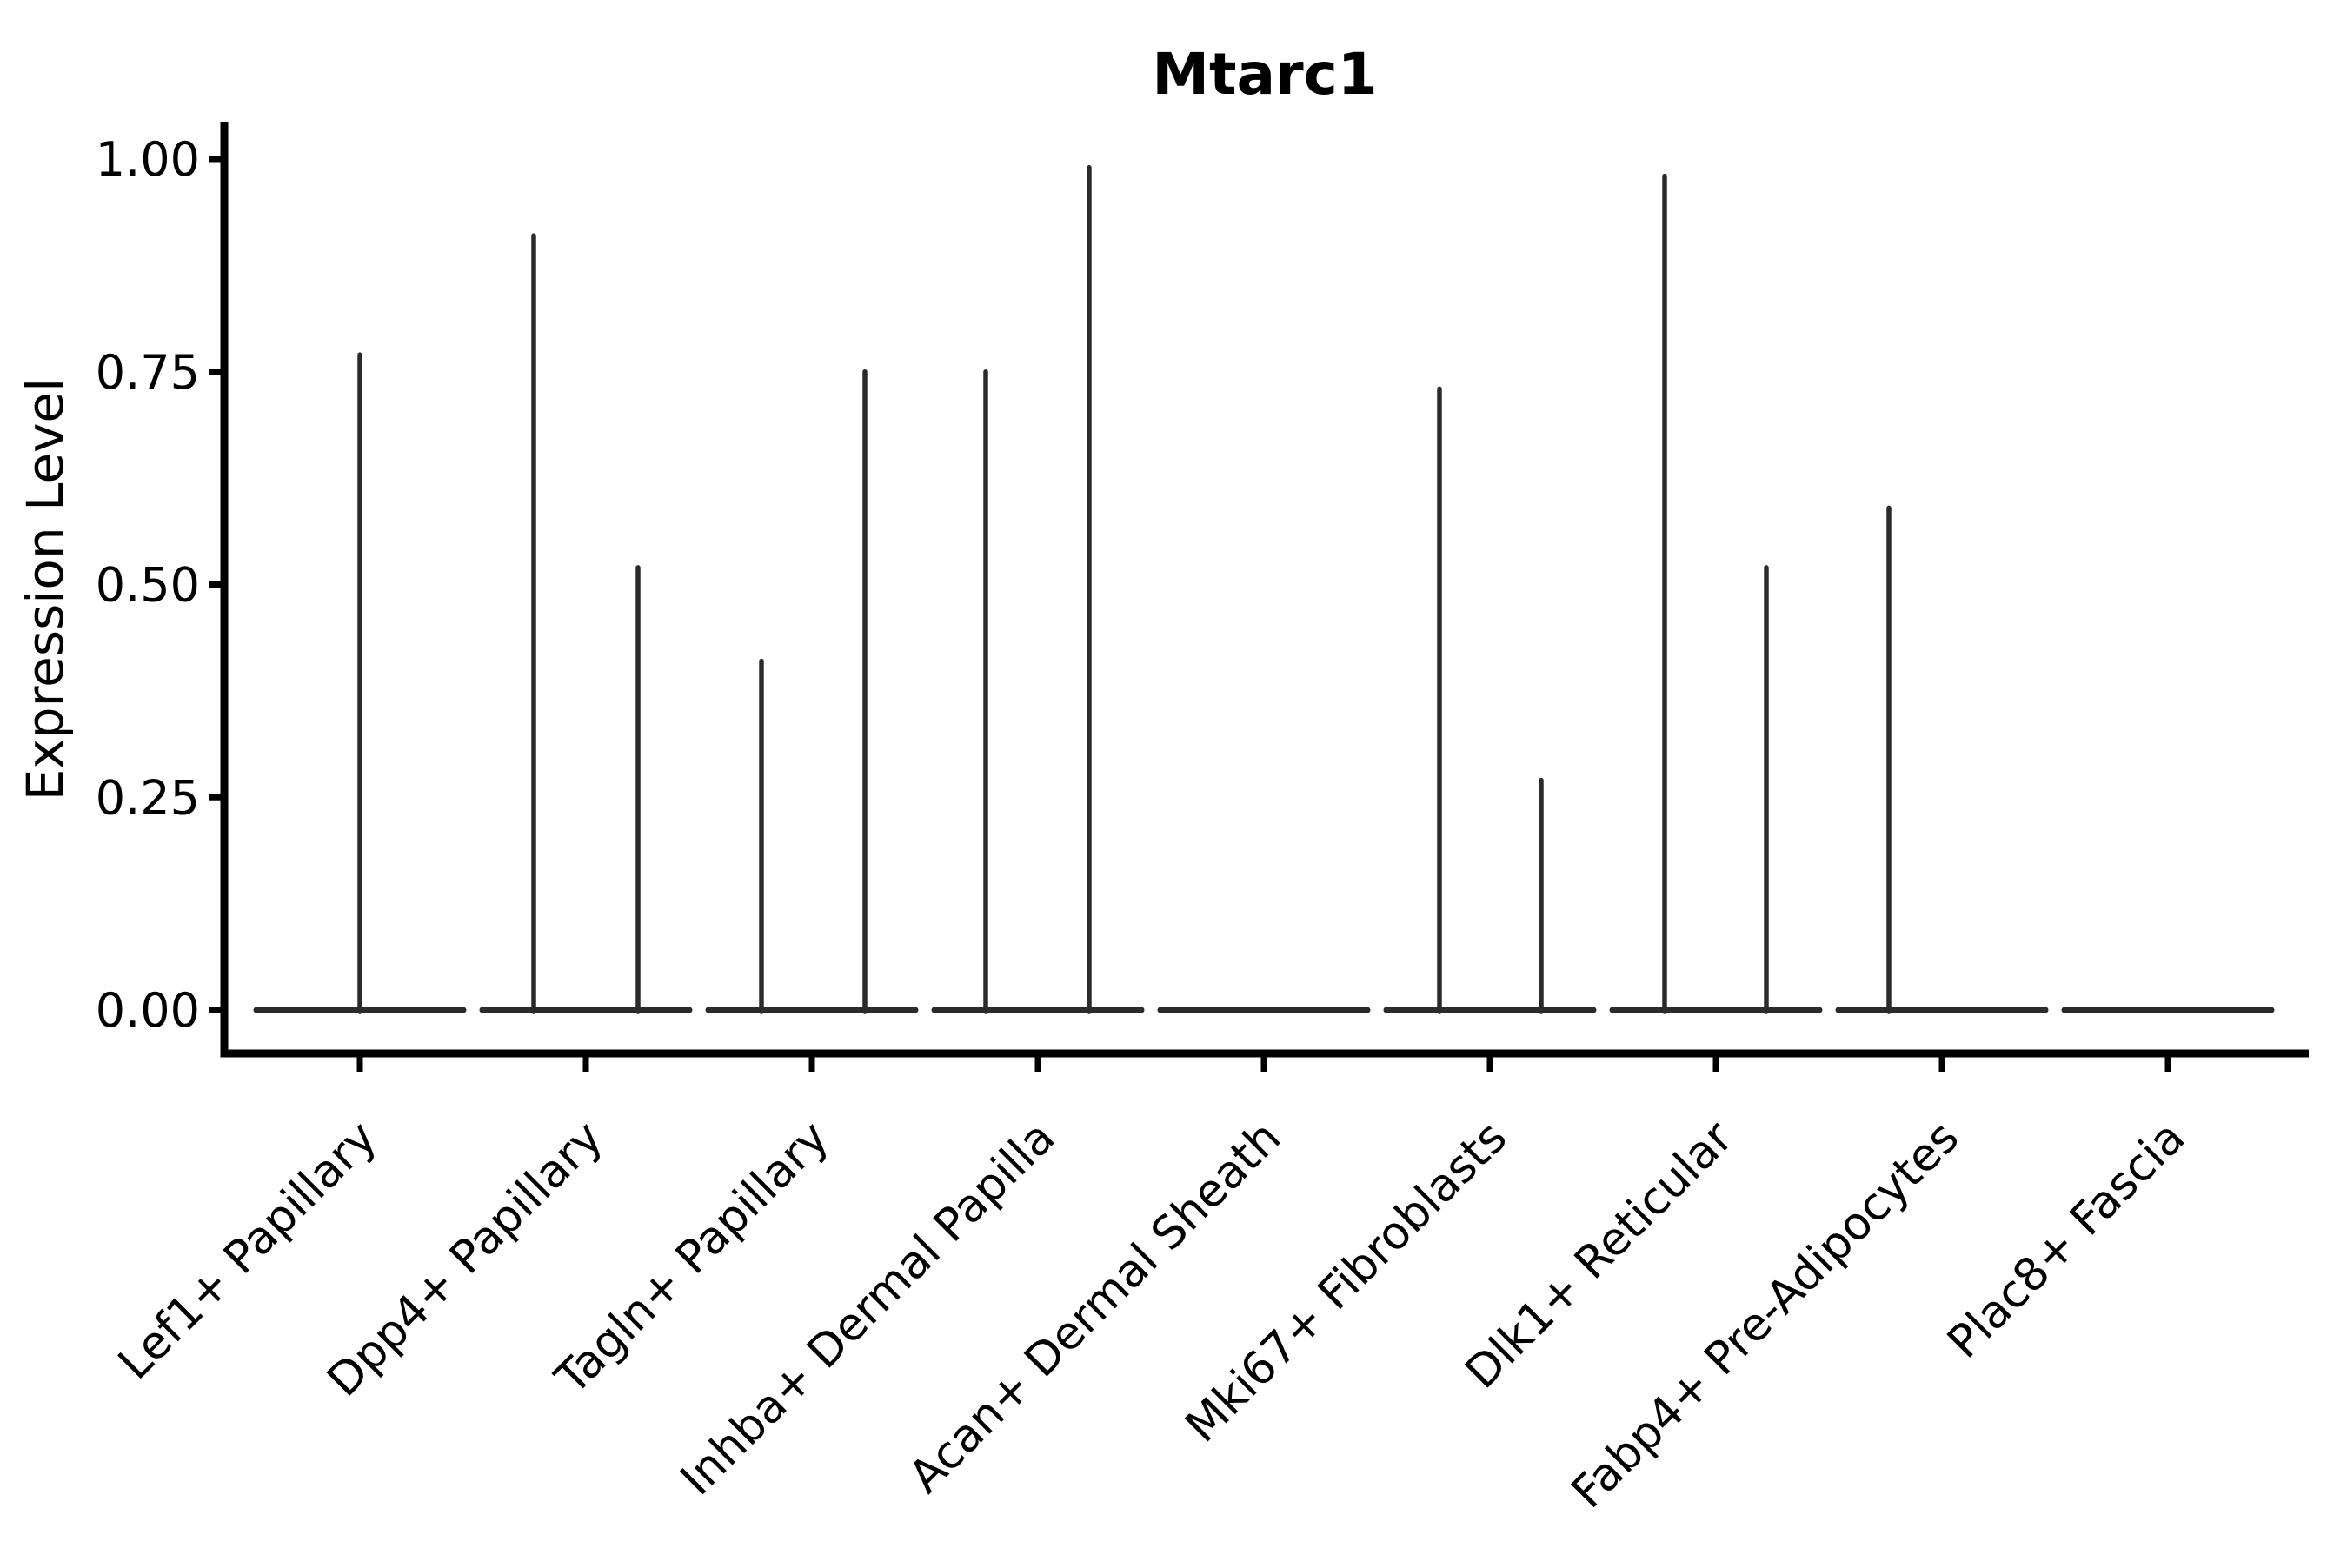  What do you see at coordinates (148, 585) in the screenshot?
I see `y-tick-label: 0.50` at bounding box center [148, 585].